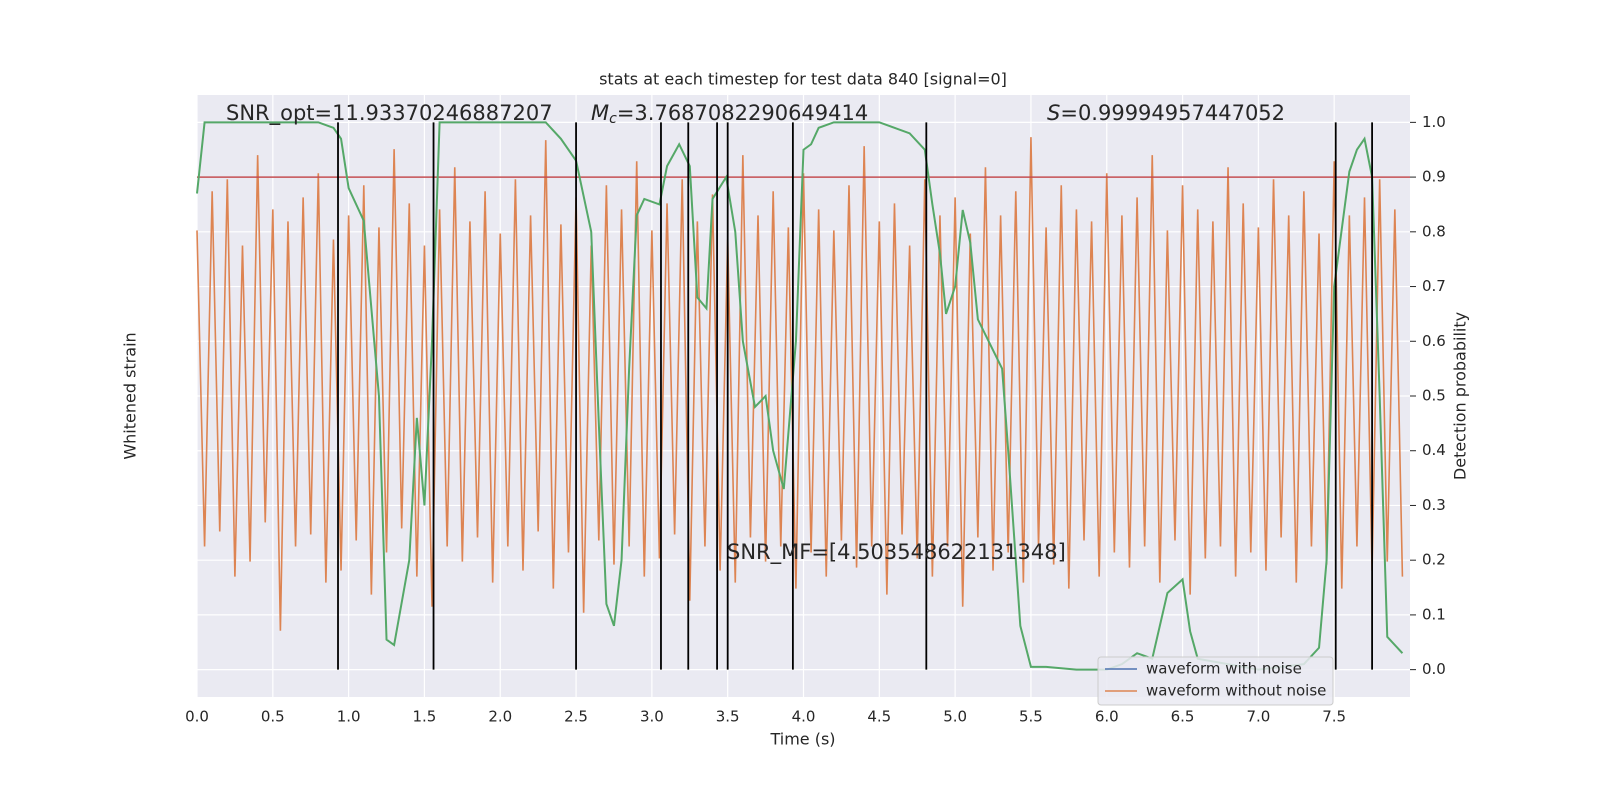  What do you see at coordinates (600, 113) in the screenshot?
I see `annotation-symbol: M` at bounding box center [600, 113].